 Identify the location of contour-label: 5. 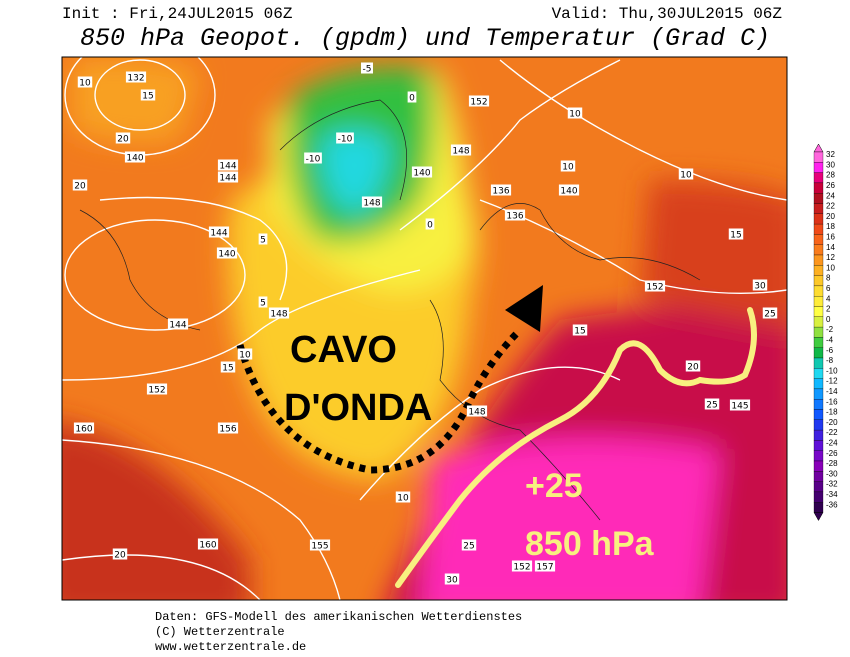
(263, 241).